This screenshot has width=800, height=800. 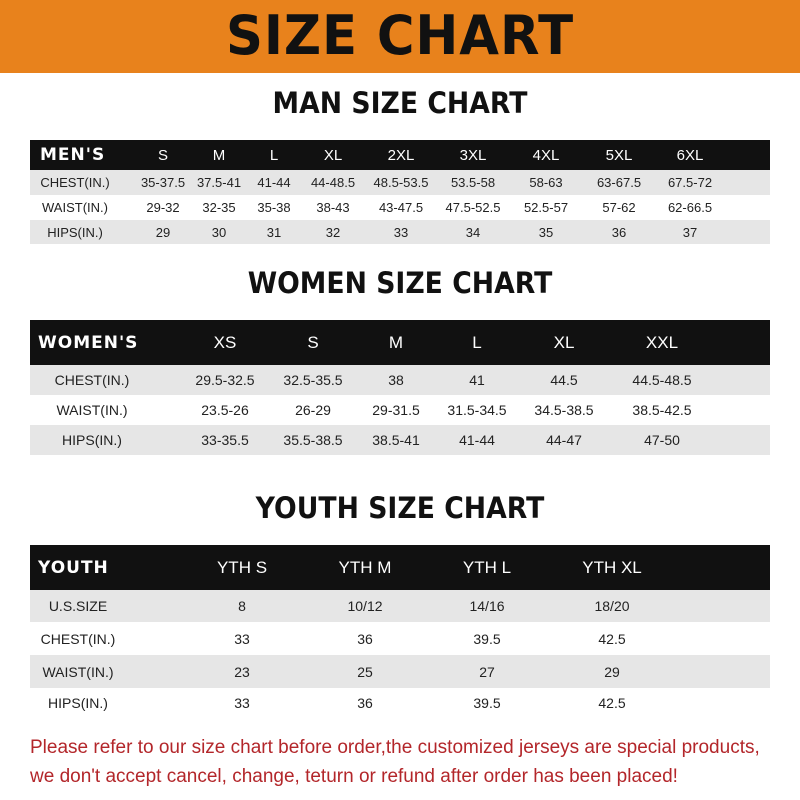 What do you see at coordinates (225, 342) in the screenshot?
I see `size-header: XS` at bounding box center [225, 342].